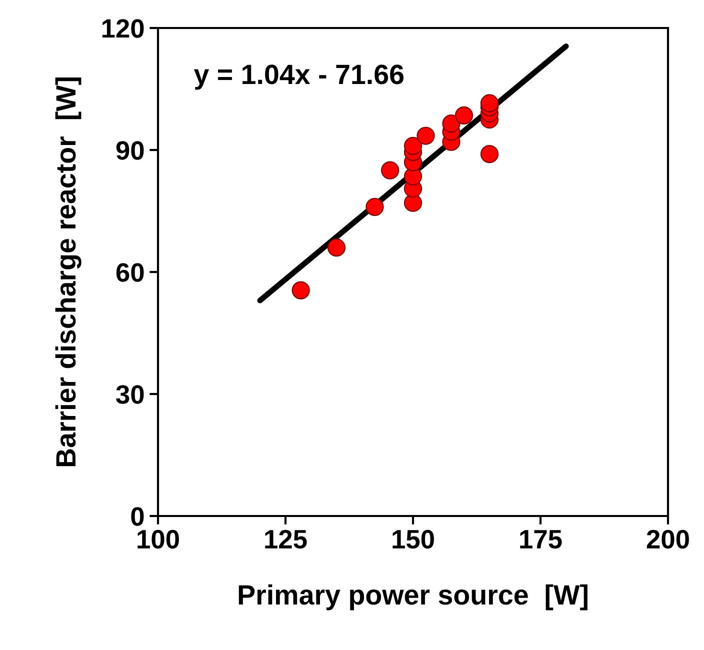 The image size is (704, 650). Describe the element at coordinates (413, 539) in the screenshot. I see `x-tick-label: 150` at that location.